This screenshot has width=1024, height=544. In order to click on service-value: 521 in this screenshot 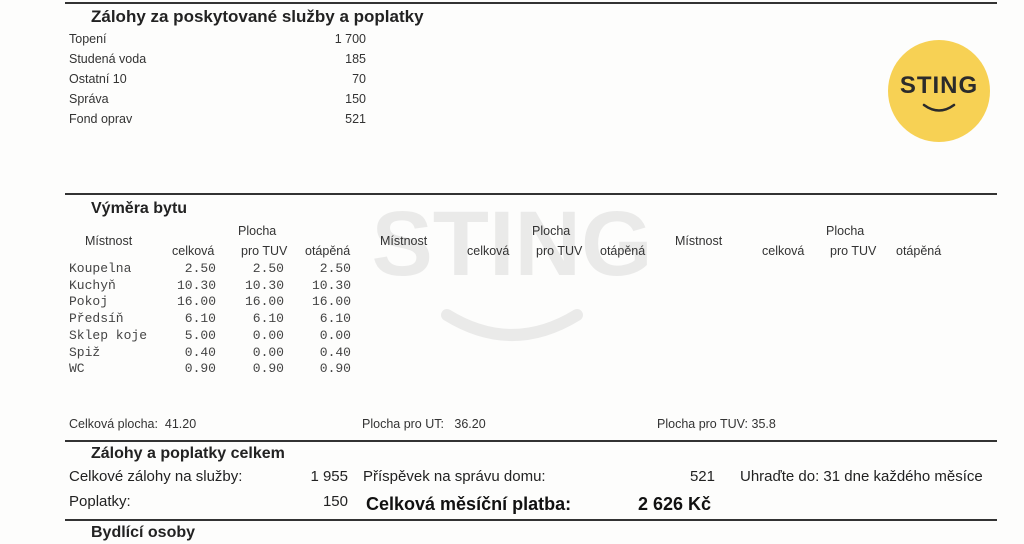, I will do `click(355, 119)`.